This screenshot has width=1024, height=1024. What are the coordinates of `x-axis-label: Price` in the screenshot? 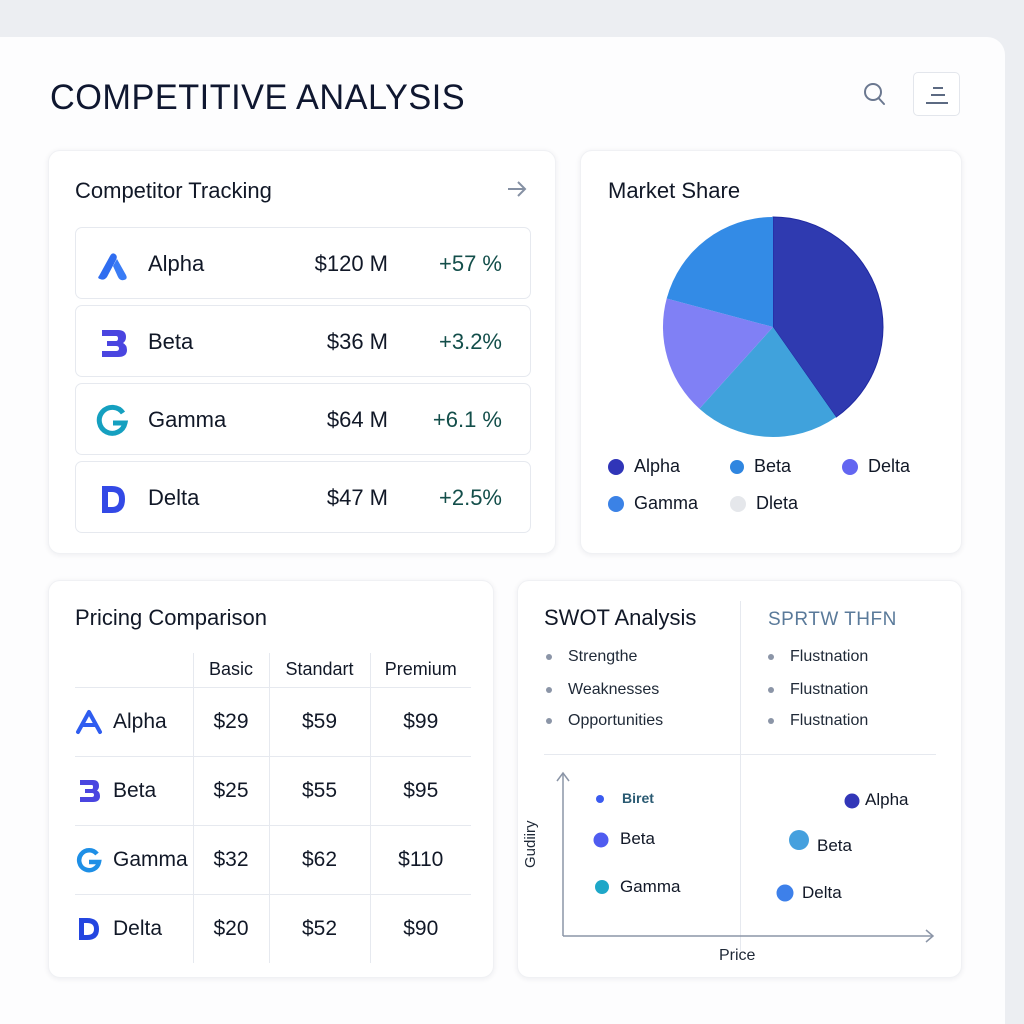 It's located at (737, 955).